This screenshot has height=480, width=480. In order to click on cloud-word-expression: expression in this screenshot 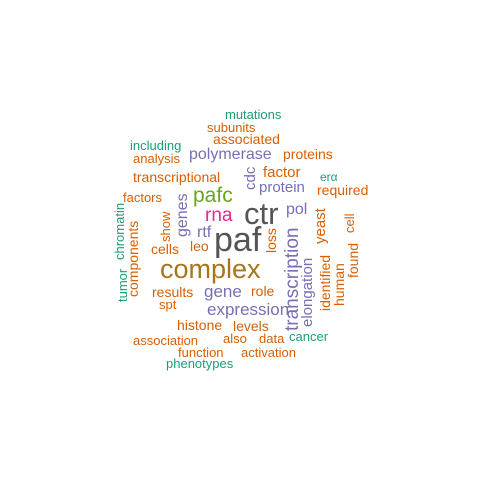, I will do `click(248, 309)`.